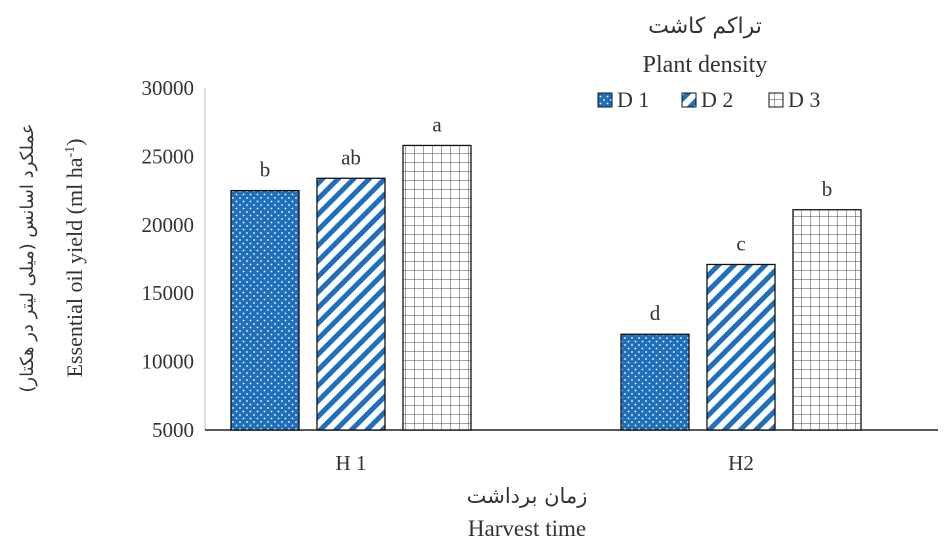 This screenshot has height=545, width=951. What do you see at coordinates (655, 382) in the screenshot?
I see `bar-d1-h2` at bounding box center [655, 382].